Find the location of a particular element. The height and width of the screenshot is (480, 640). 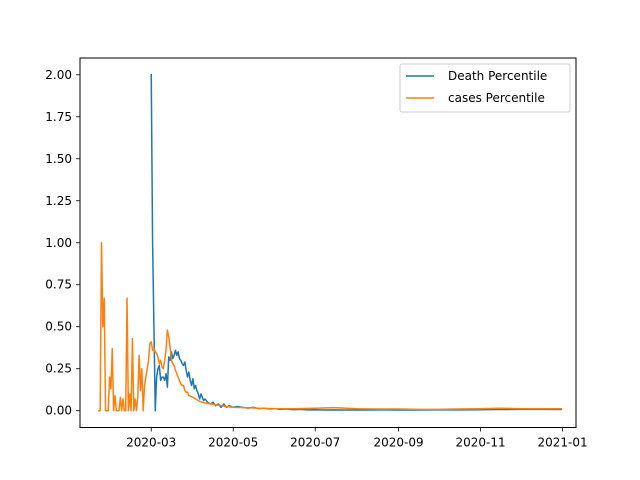

y-tick-label: 0.00 is located at coordinates (58, 411).